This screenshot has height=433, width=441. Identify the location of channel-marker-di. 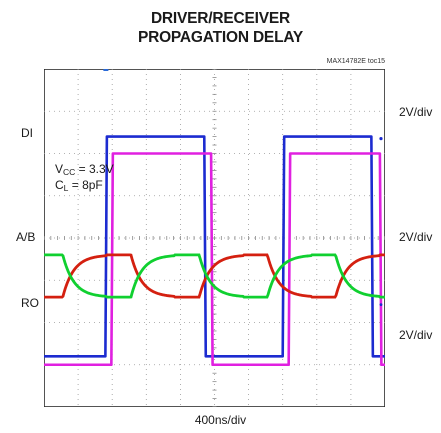
(381, 139).